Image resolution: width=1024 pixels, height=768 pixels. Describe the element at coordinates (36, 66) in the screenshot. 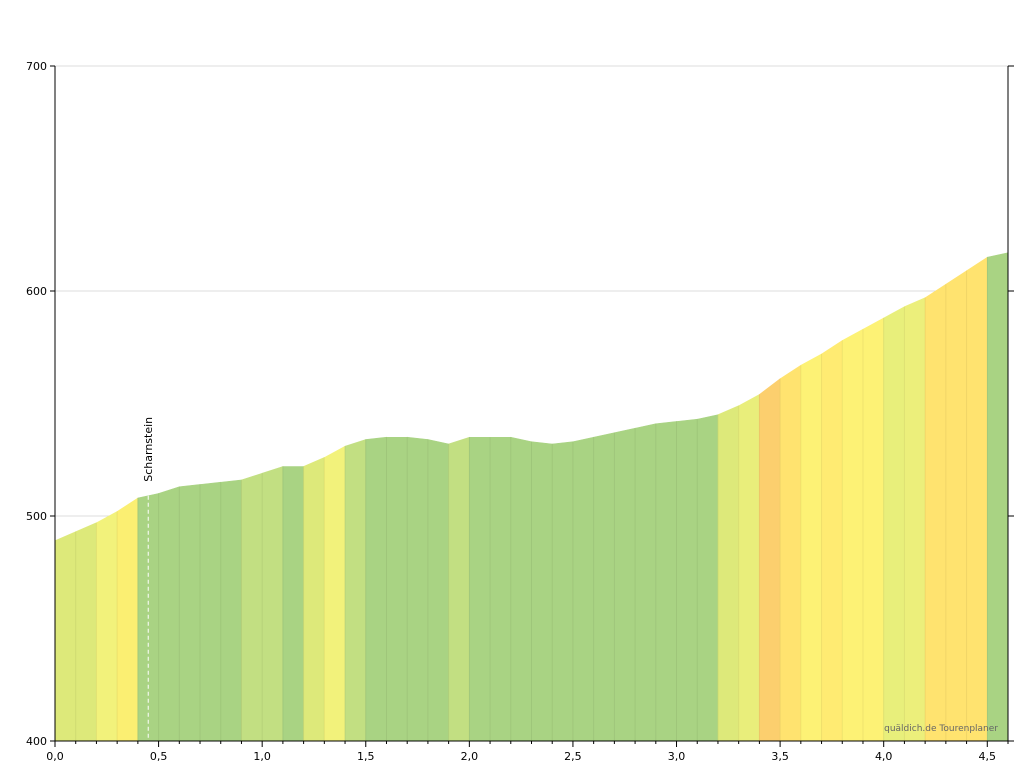

I see `y-tick-label: 700` at that location.